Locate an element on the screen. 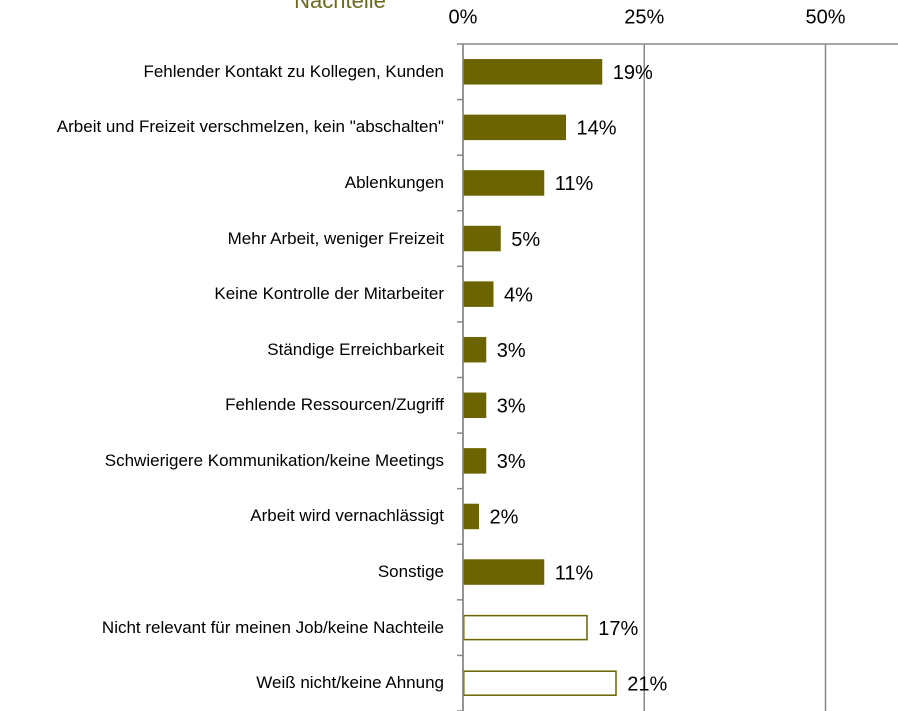 Image resolution: width=898 pixels, height=711 pixels. value-label: 4% is located at coordinates (518, 295).